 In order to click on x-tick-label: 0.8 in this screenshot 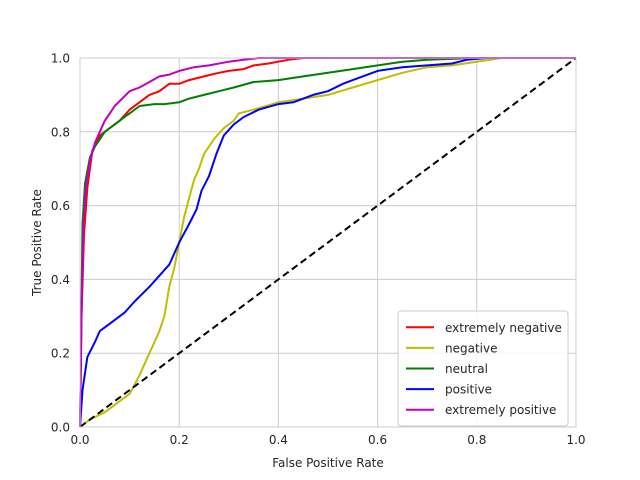, I will do `click(476, 440)`.